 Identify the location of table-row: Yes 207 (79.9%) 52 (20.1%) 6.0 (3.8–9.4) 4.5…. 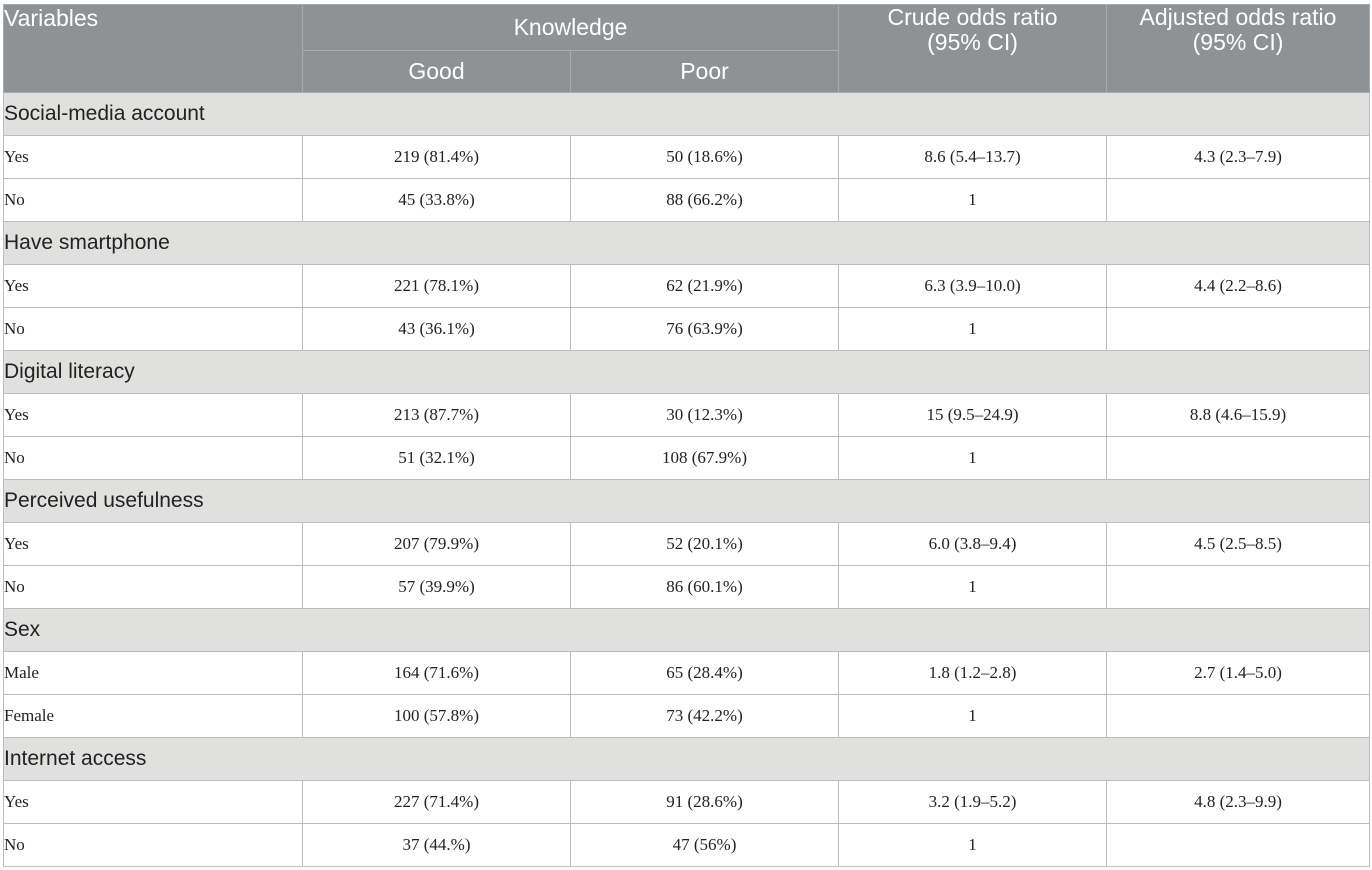
(686, 544).